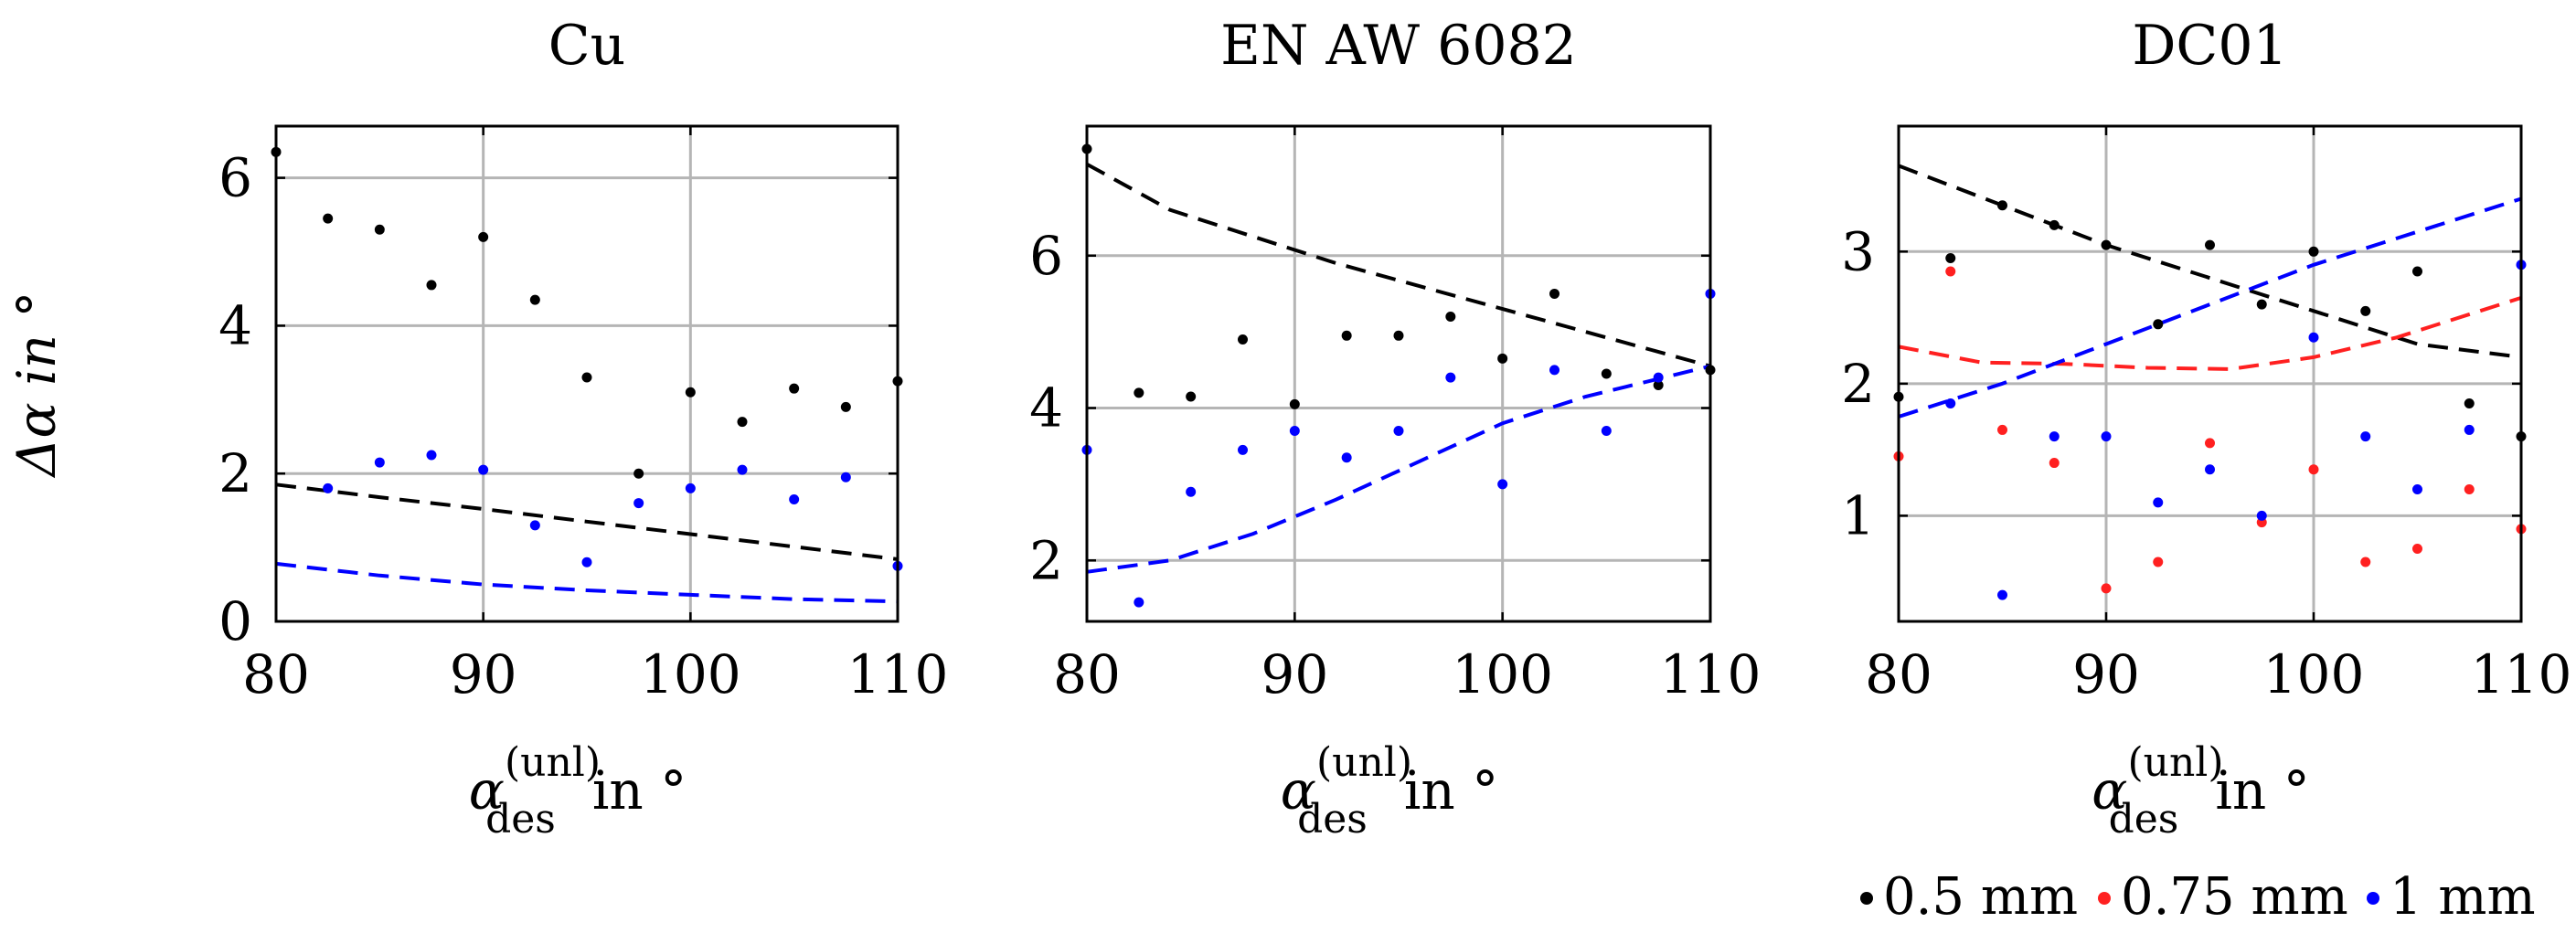  What do you see at coordinates (587, 46) in the screenshot?
I see `panel-title: Cu` at bounding box center [587, 46].